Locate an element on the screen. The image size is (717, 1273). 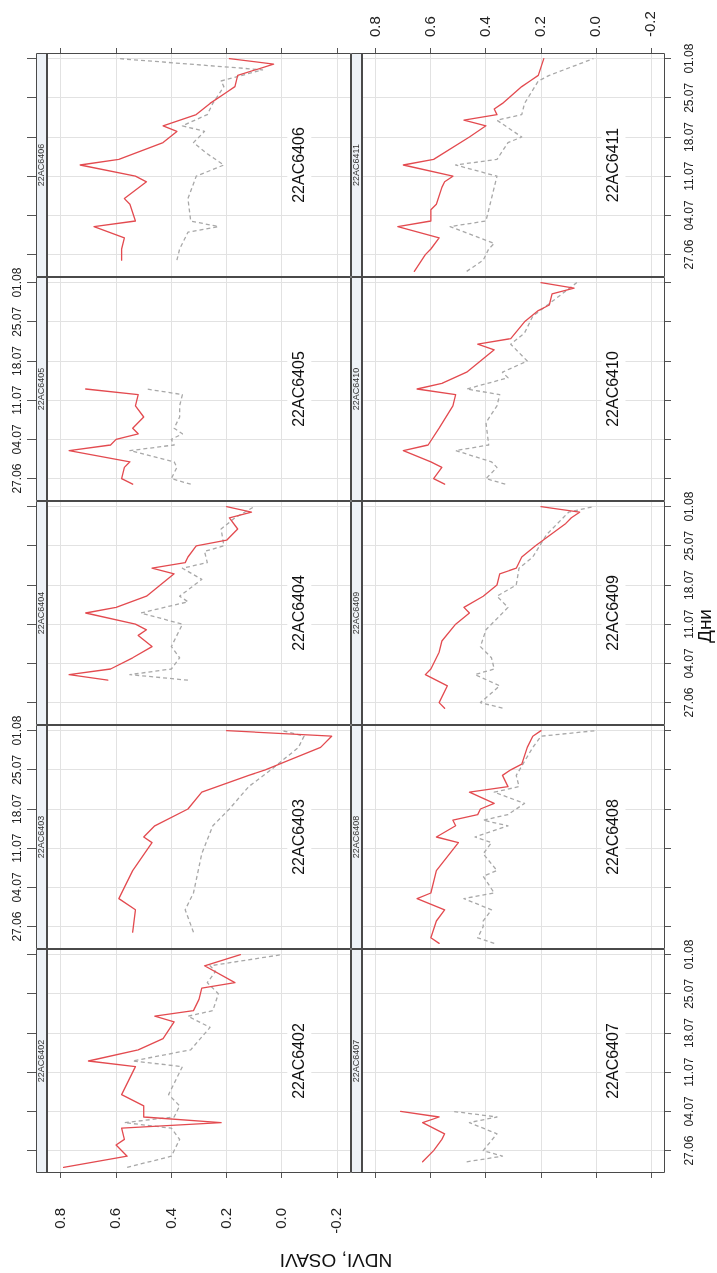
annotation: 22AC6411 is located at coordinates (612, 165).